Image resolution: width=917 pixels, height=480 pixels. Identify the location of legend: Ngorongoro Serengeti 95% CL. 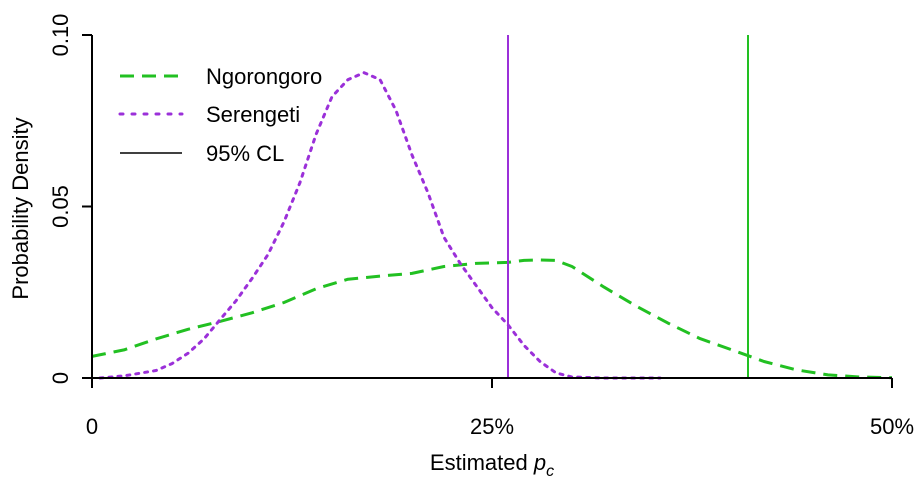
(220, 115).